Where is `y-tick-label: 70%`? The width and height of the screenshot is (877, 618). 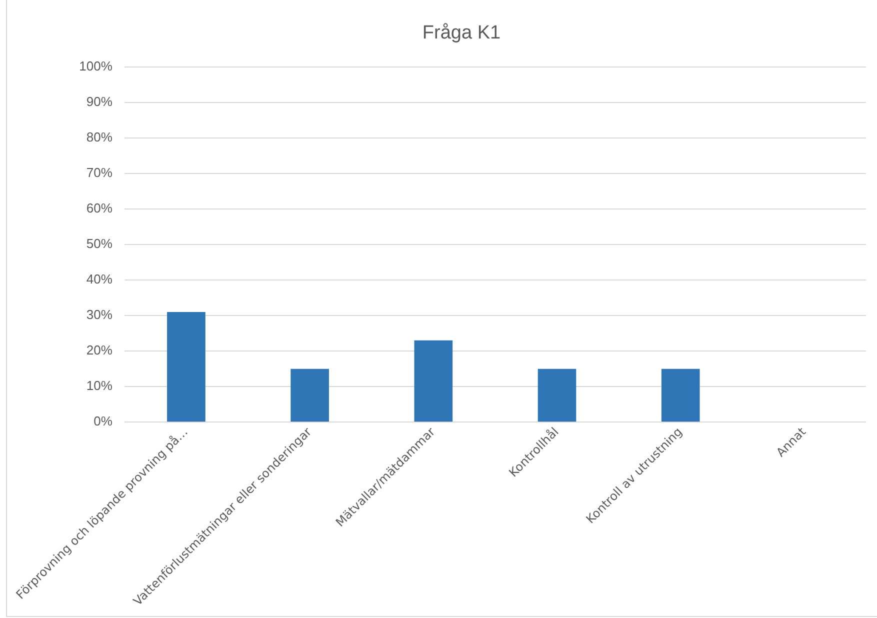 y-tick-label: 70% is located at coordinates (99, 172).